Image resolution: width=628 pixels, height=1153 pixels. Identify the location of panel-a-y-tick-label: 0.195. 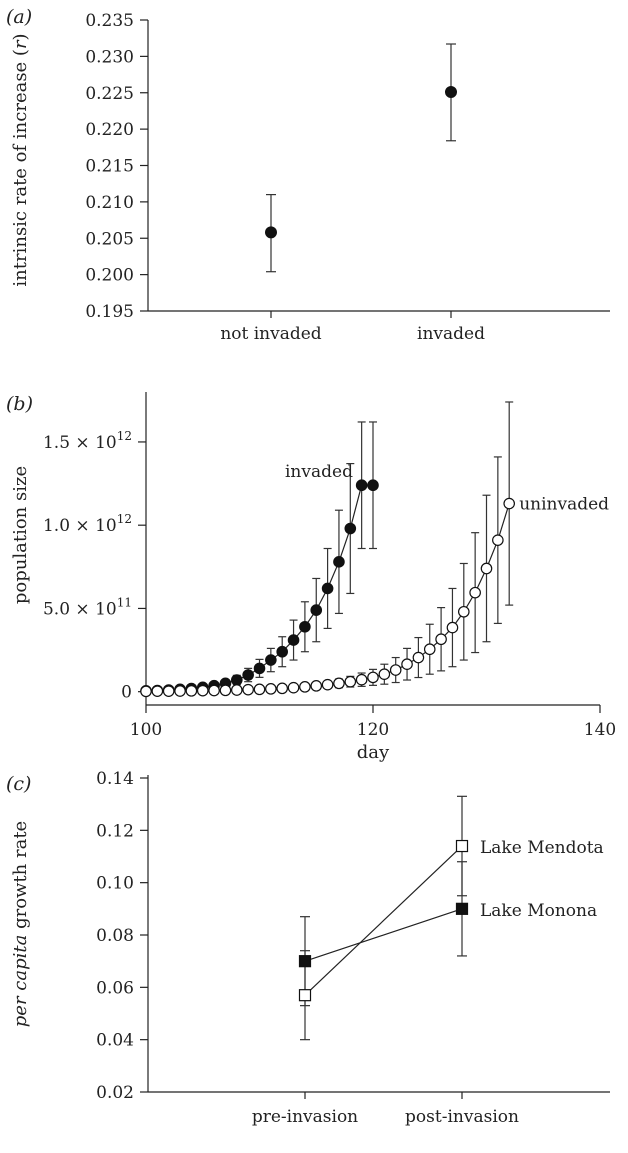
(109, 312).